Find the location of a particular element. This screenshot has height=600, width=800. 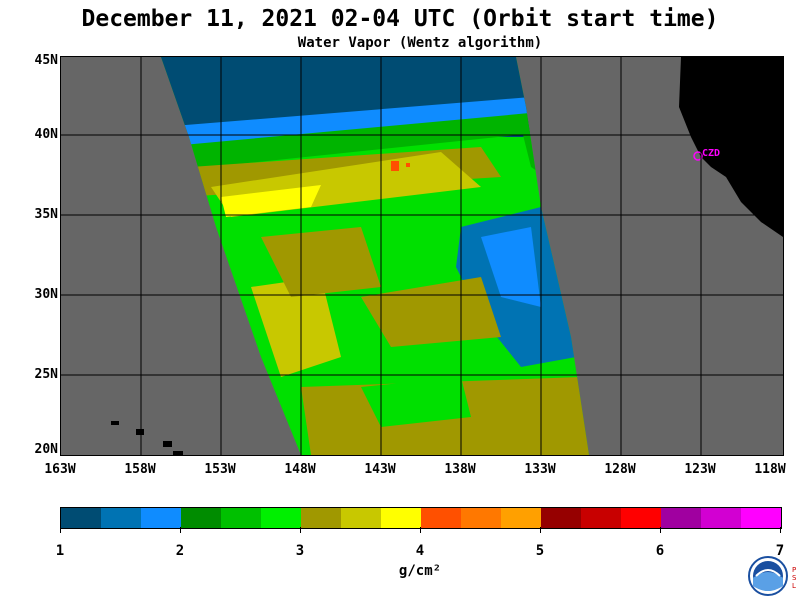

colorbar-tick-label: 4 is located at coordinates (420, 551).